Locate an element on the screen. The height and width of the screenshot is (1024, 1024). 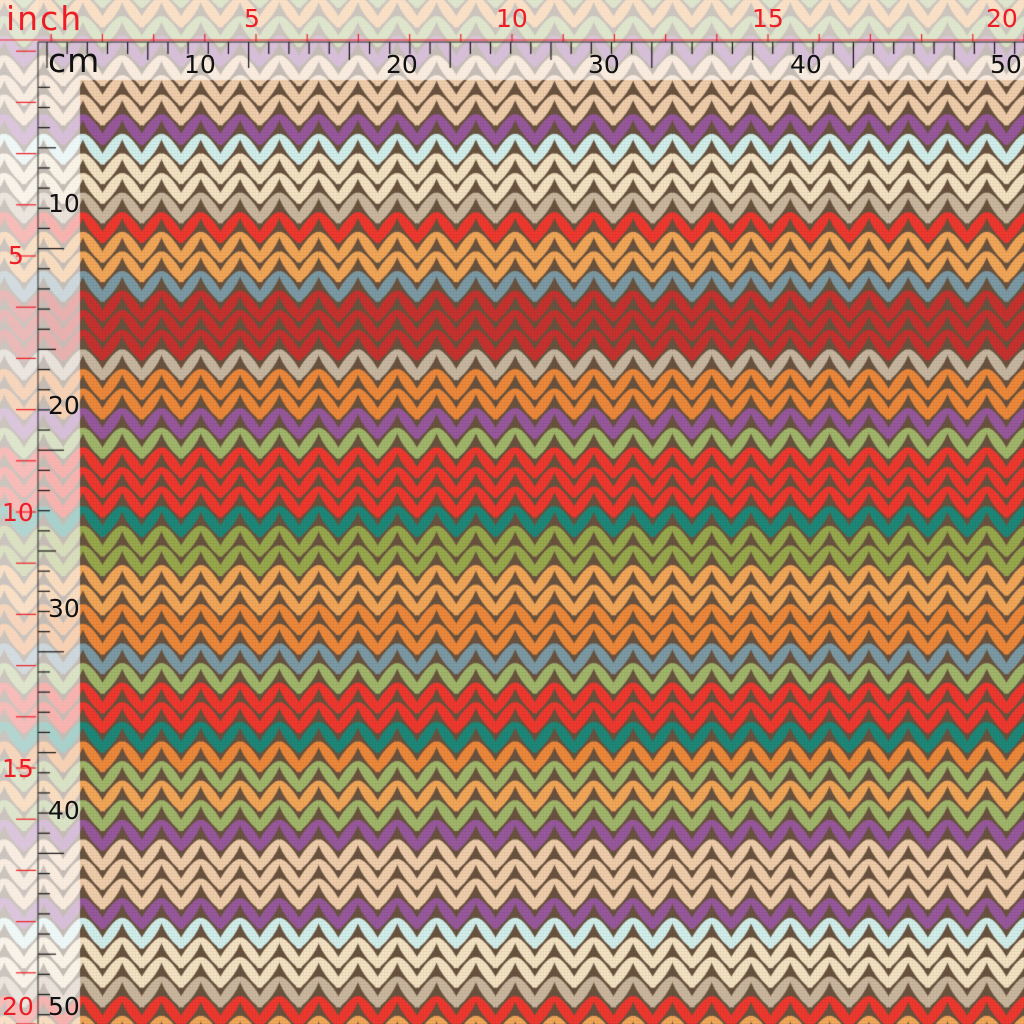
left-cm-tick-10: 10 is located at coordinates (64, 203).